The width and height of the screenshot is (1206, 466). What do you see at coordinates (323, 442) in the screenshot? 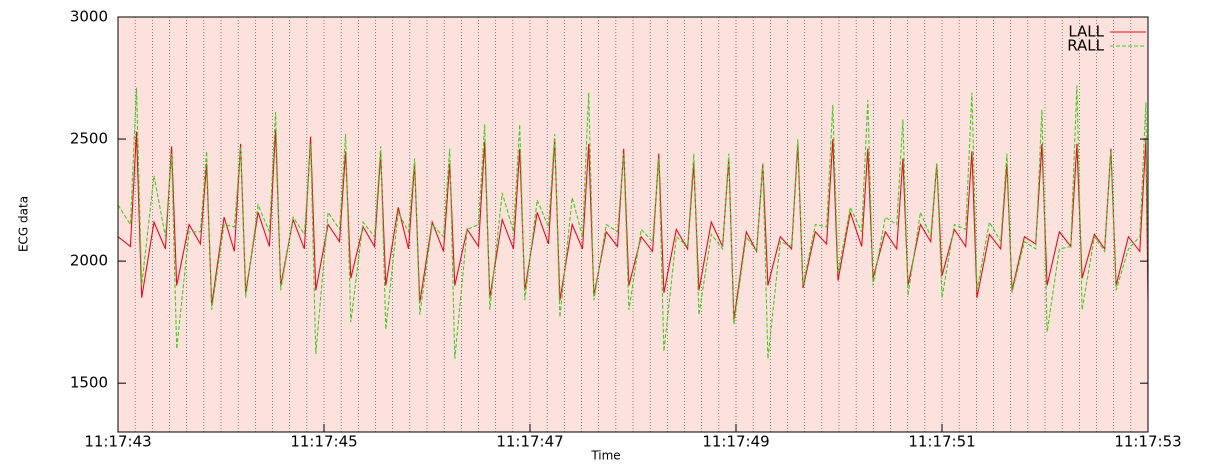
I see `x-tick-label: 11:17:45` at bounding box center [323, 442].